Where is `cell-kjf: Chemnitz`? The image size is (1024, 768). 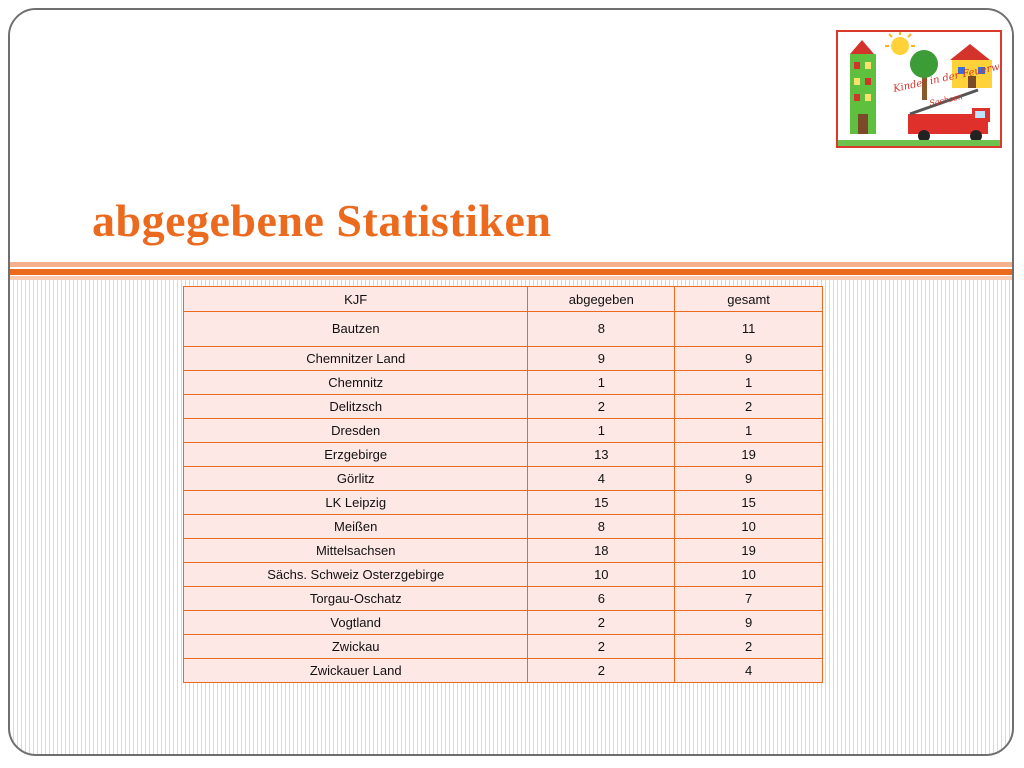
cell-kjf: Chemnitz is located at coordinates (355, 382).